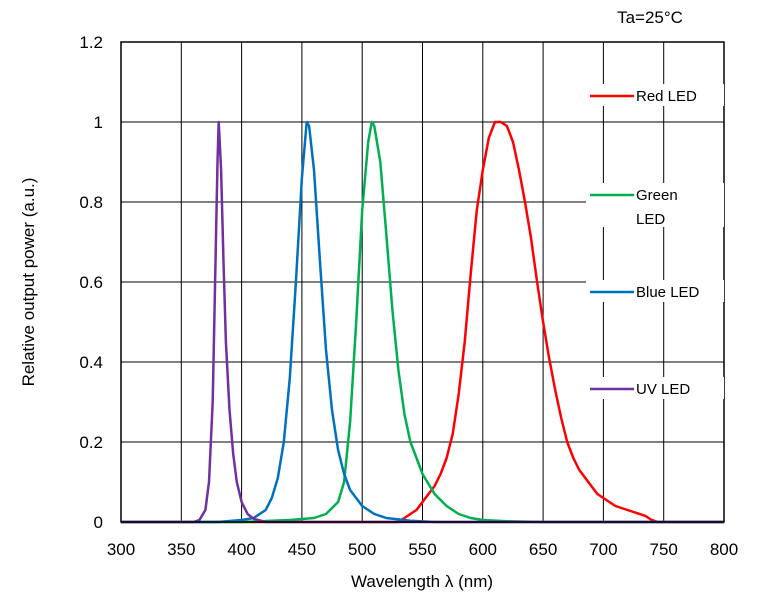 The image size is (761, 598). I want to click on x-tick-label: 800, so click(724, 549).